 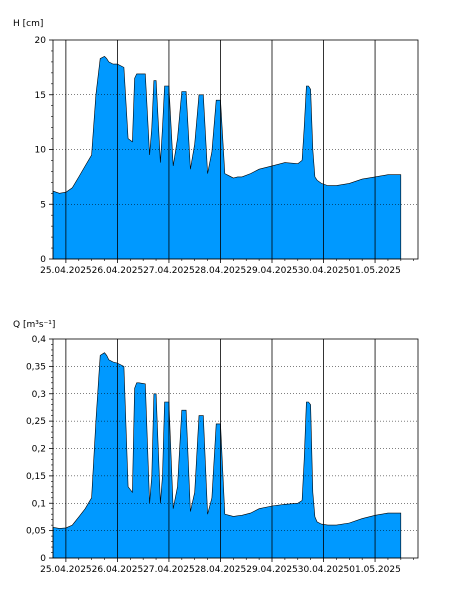 What do you see at coordinates (28, 24) in the screenshot?
I see `y-axis-label: H [cm]` at bounding box center [28, 24].